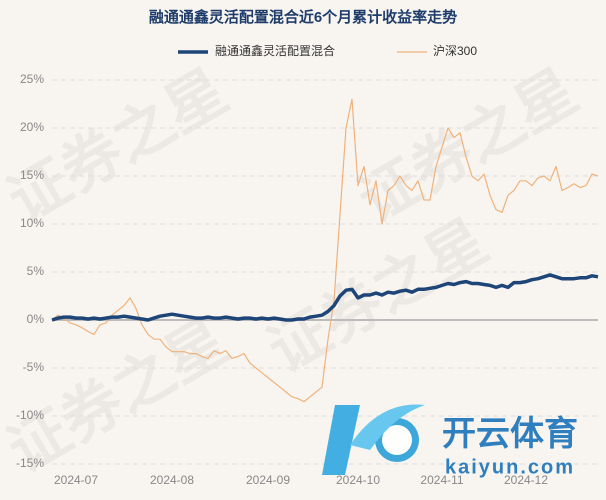 The image size is (606, 500). Describe the element at coordinates (30, 463) in the screenshot. I see `y-tick-label: -15%` at that location.